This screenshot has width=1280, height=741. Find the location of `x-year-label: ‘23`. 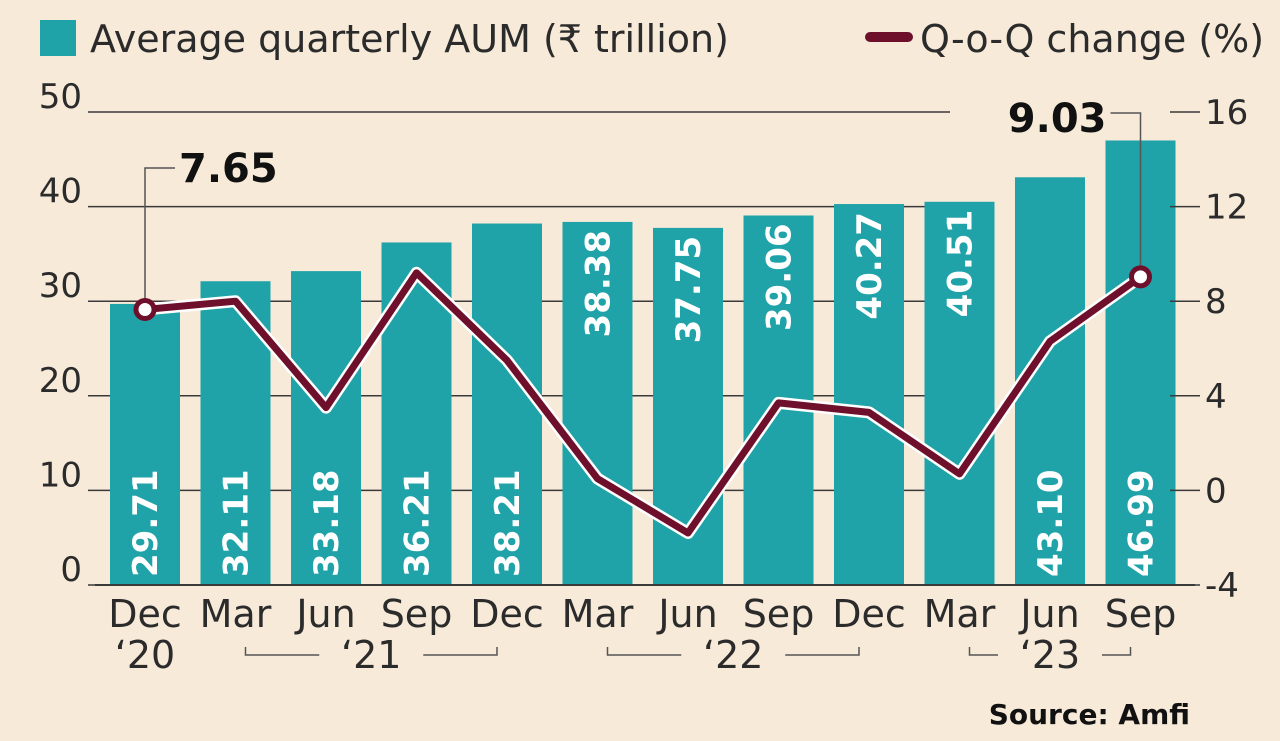

x-year-label: ‘23 is located at coordinates (1050, 655).